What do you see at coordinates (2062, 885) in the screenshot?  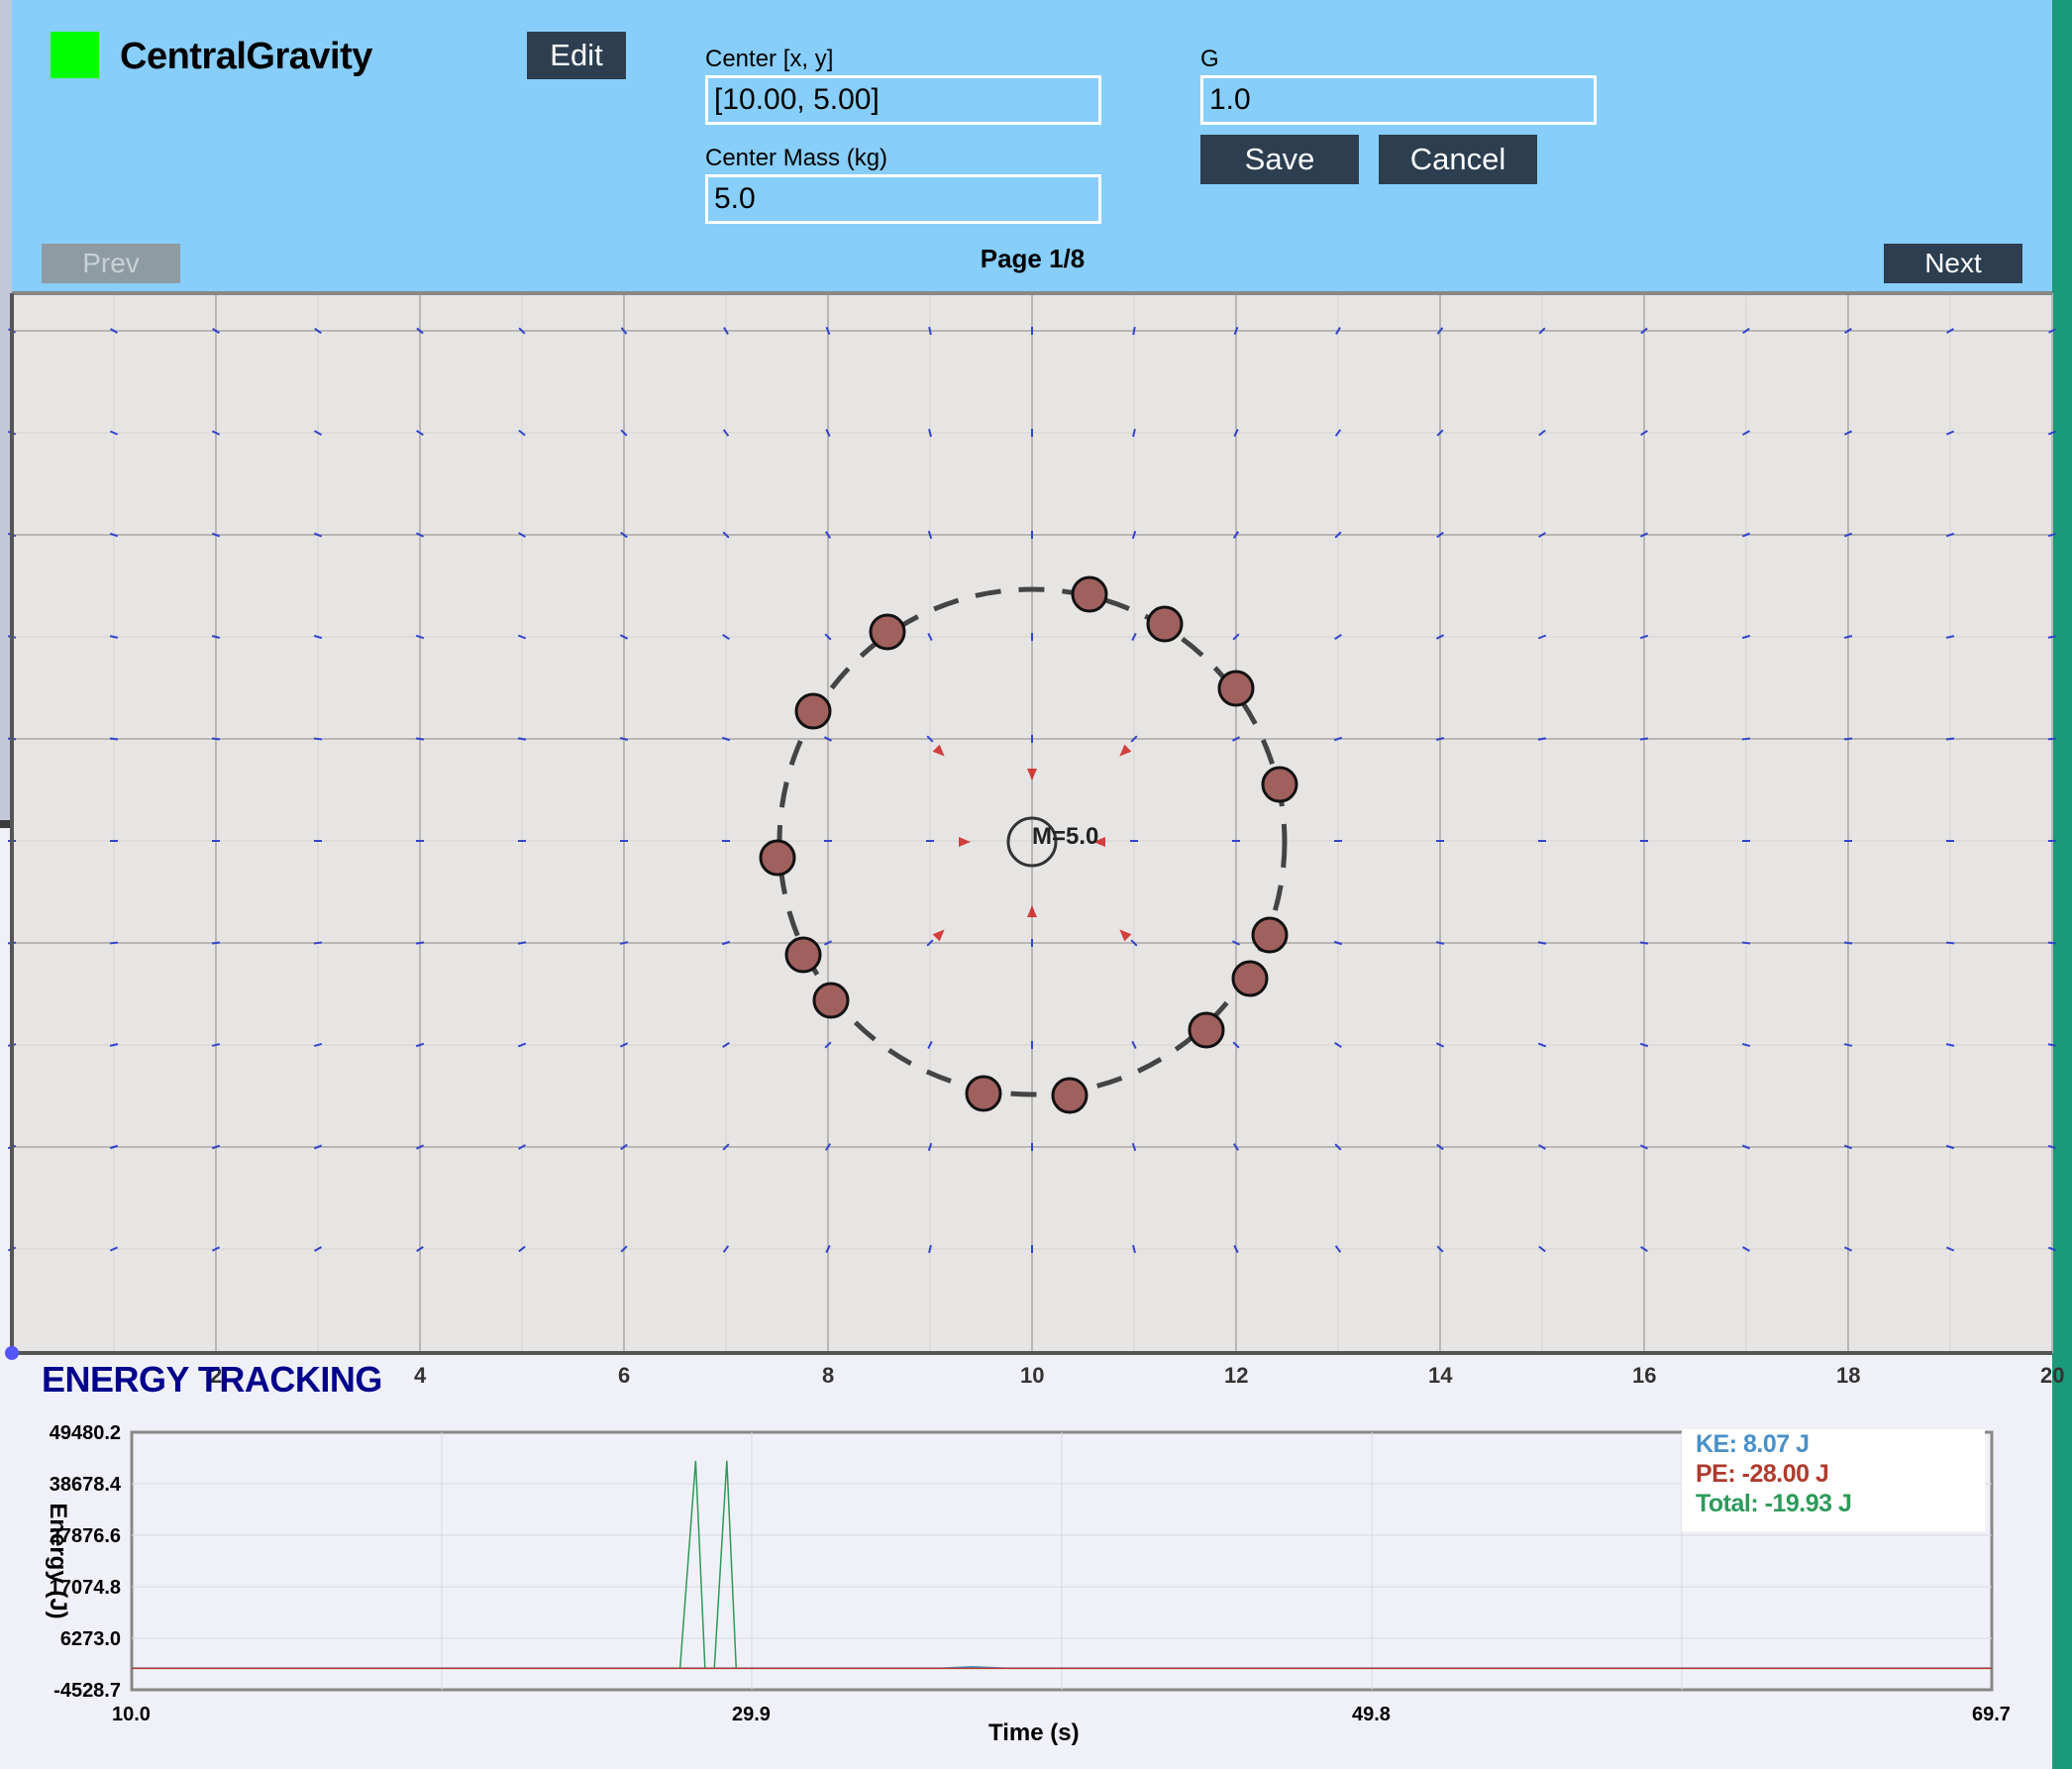 I see `scrollbar-track` at bounding box center [2062, 885].